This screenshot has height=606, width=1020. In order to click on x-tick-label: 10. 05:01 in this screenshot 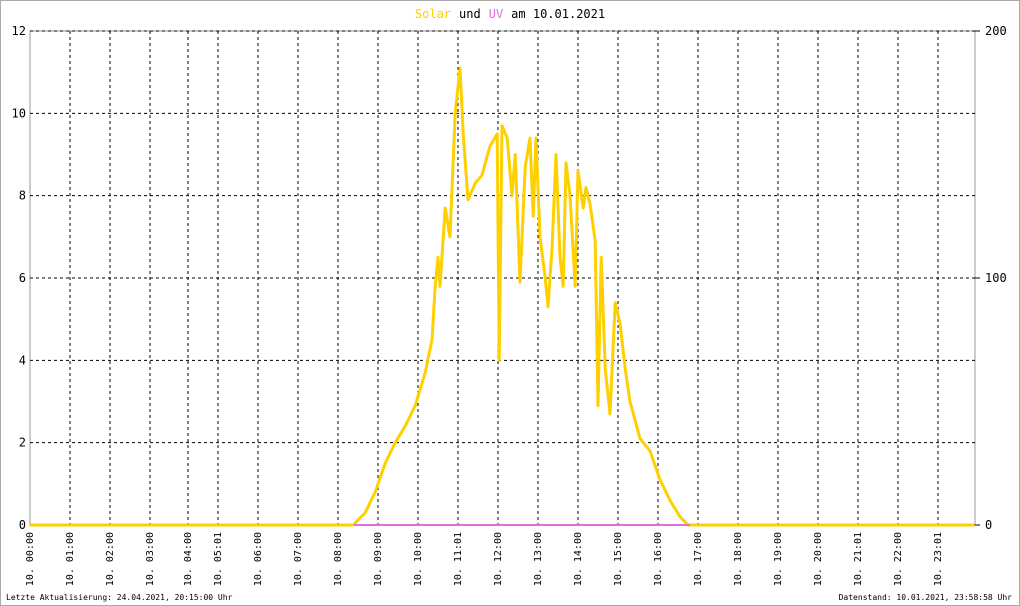, I will do `click(218, 559)`.